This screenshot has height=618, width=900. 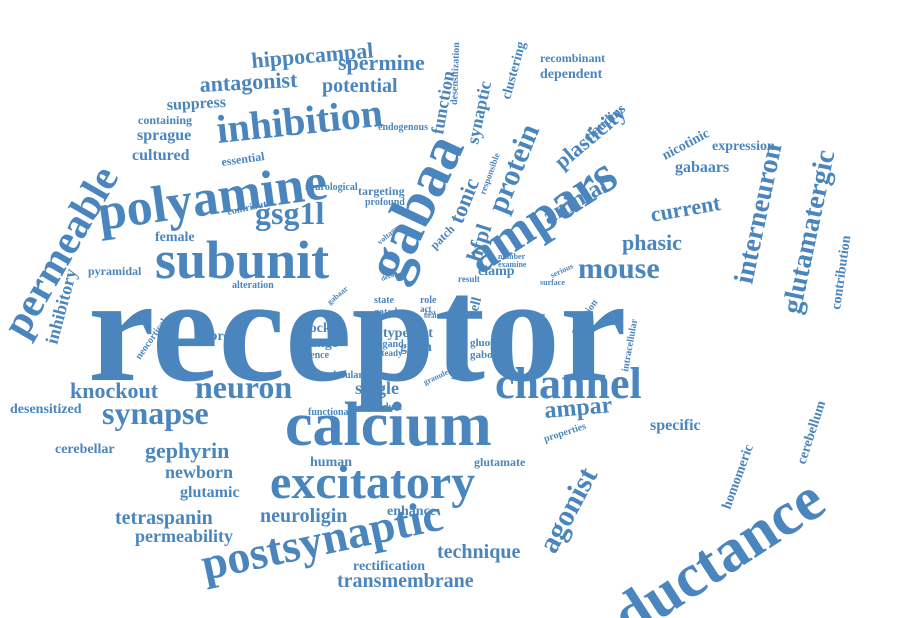 I want to click on word-dependent: dependent, so click(x=571, y=74).